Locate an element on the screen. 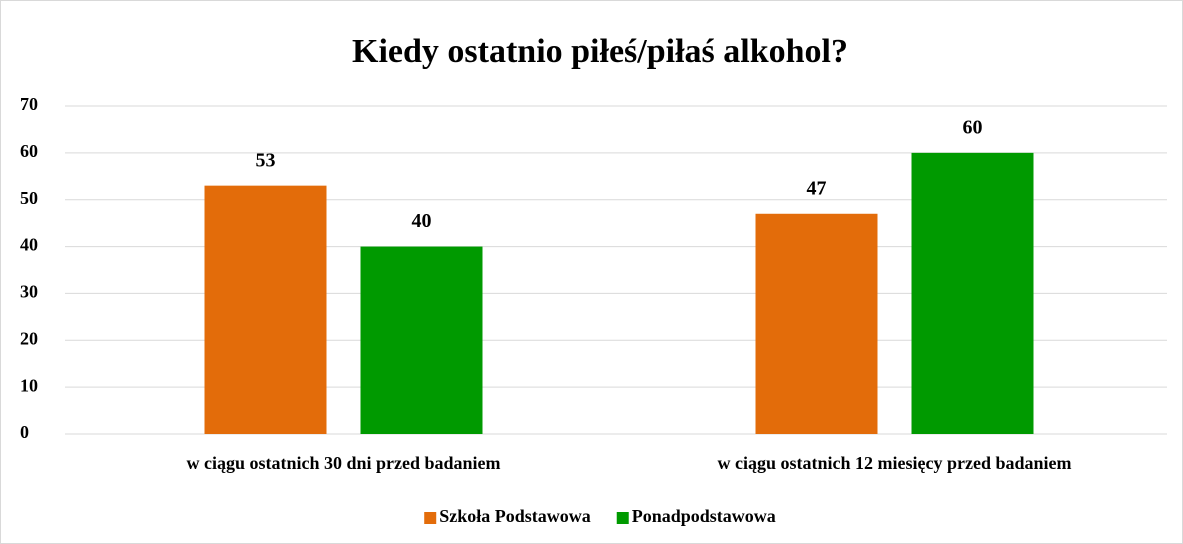  data-label: 60 is located at coordinates (973, 127).